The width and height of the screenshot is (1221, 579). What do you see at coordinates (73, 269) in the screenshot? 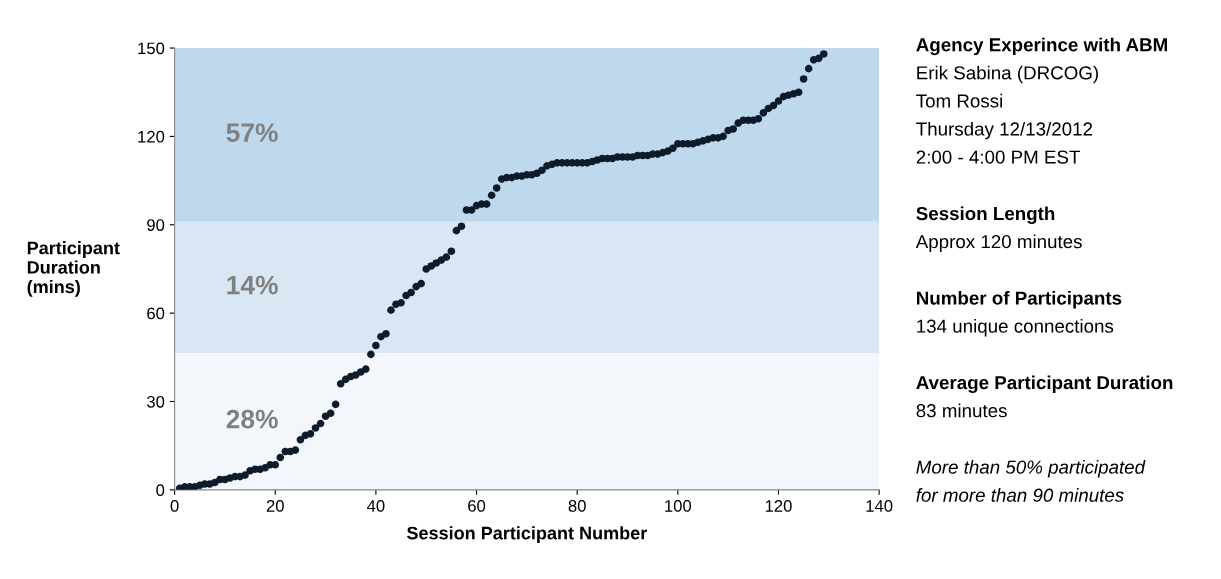
I see `y-axis-title: Participant Duration (mins)` at bounding box center [73, 269].